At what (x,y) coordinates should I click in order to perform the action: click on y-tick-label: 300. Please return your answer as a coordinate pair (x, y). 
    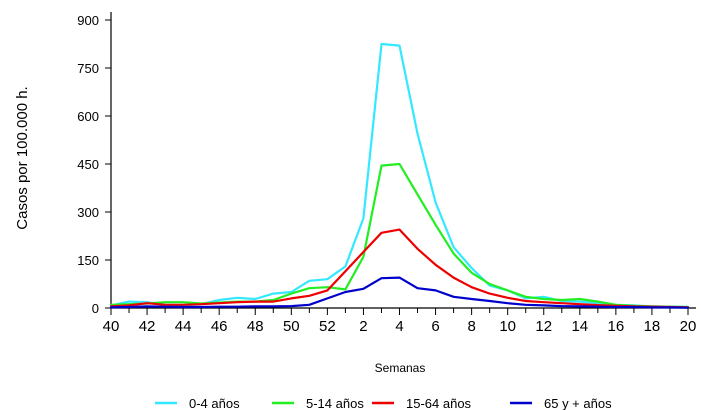
    Looking at the image, I should click on (88, 212).